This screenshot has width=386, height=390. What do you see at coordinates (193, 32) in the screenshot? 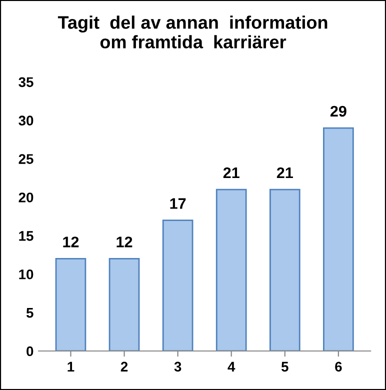
I see `chart-title: Tagit del av annan information om framtida karriärer` at bounding box center [193, 32].